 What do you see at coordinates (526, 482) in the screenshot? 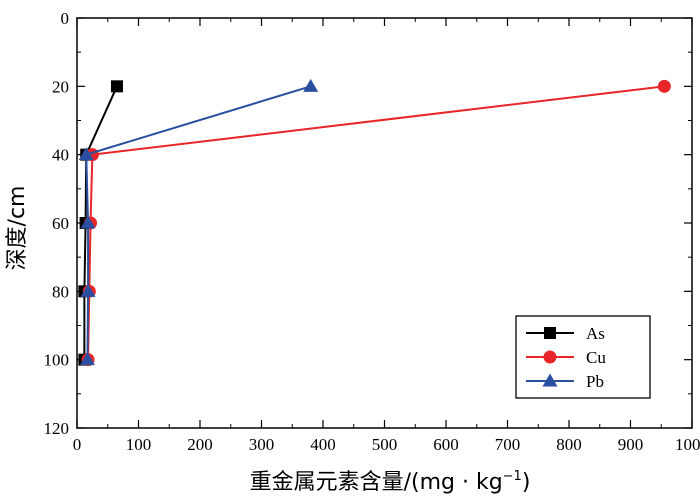
I see `x-axis-title-suffix: )` at bounding box center [526, 482].